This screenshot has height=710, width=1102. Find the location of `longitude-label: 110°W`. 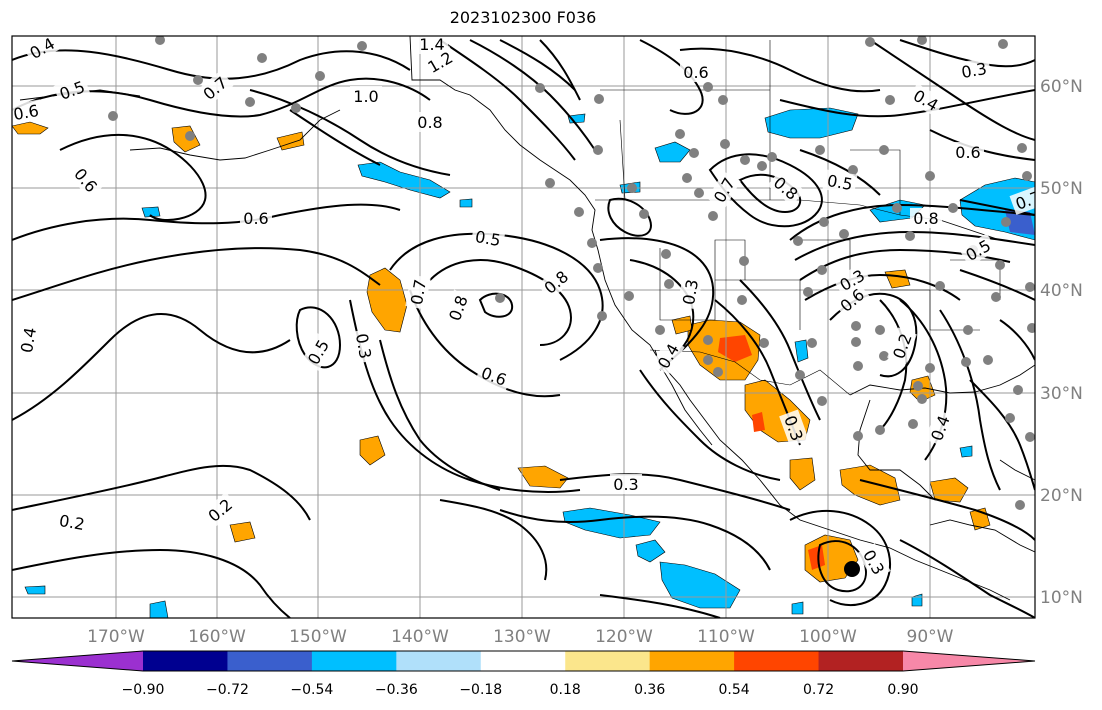

longitude-label: 110°W is located at coordinates (726, 637).